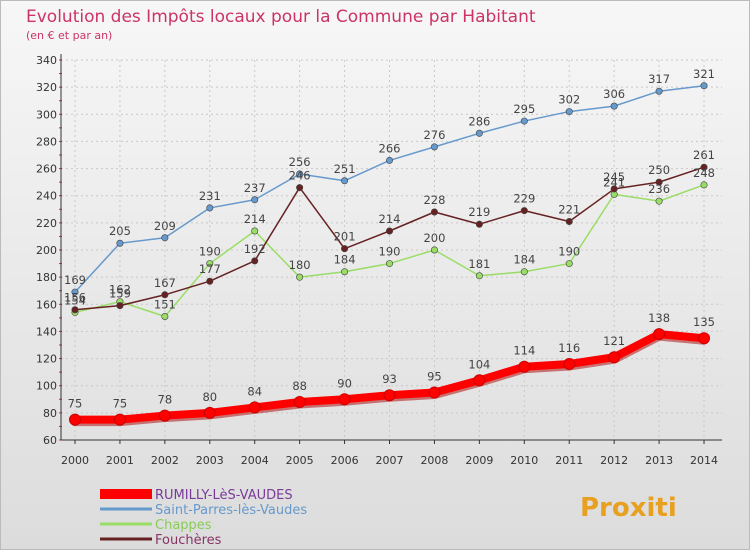 The width and height of the screenshot is (750, 550). What do you see at coordinates (255, 249) in the screenshot?
I see `data-label: 192` at bounding box center [255, 249].